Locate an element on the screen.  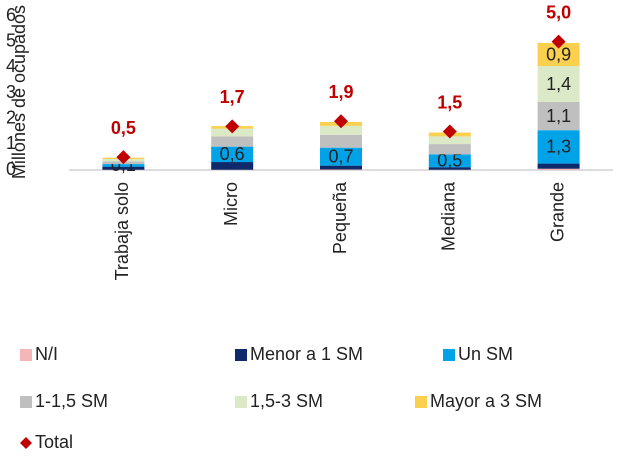
x-tick-label: Mediana is located at coordinates (449, 216).